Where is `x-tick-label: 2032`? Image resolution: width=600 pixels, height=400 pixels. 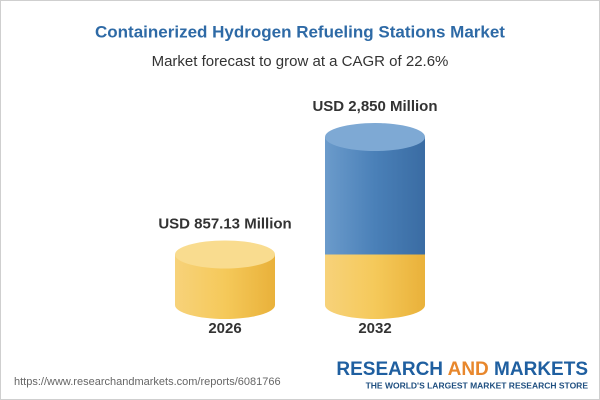 x-tick-label: 2032 is located at coordinates (374, 328).